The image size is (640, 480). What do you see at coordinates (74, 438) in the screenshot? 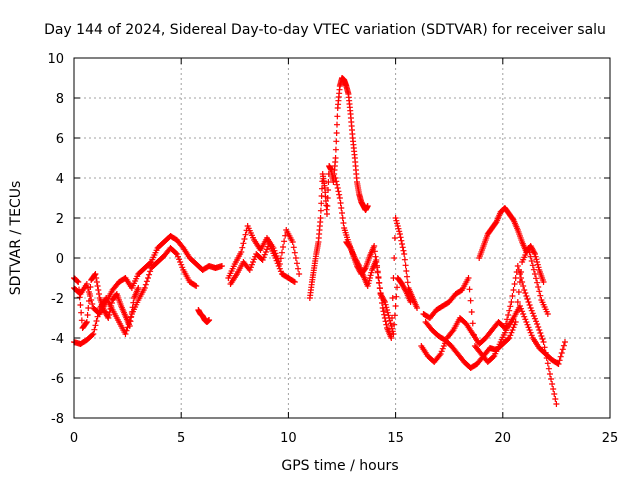
I see `x-tick-label: 0` at bounding box center [74, 438].